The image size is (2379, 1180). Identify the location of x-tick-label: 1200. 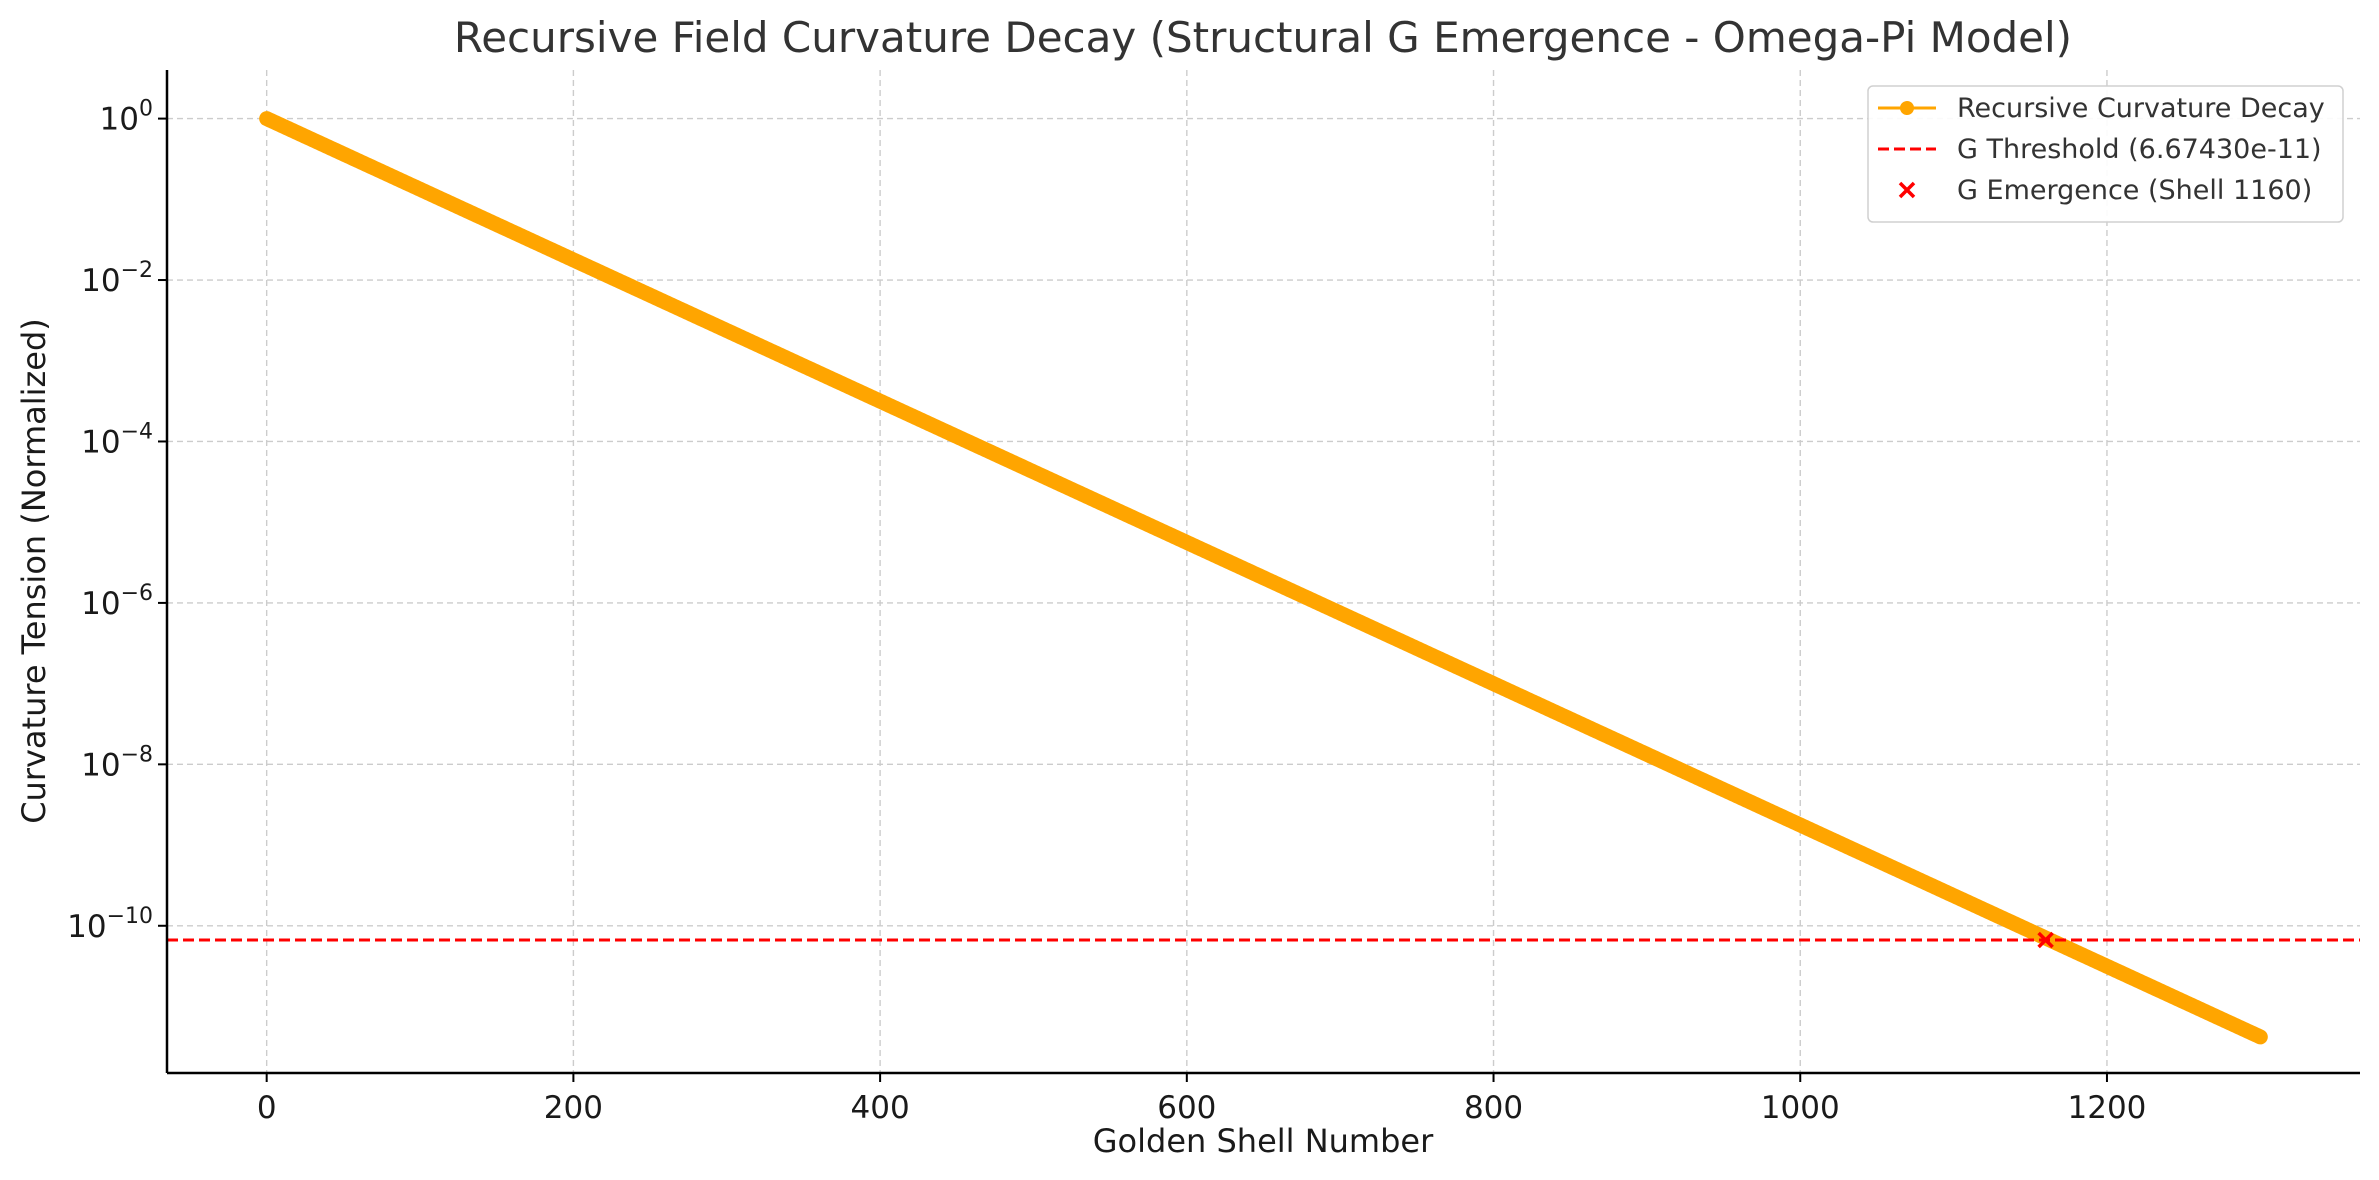
(2107, 1108).